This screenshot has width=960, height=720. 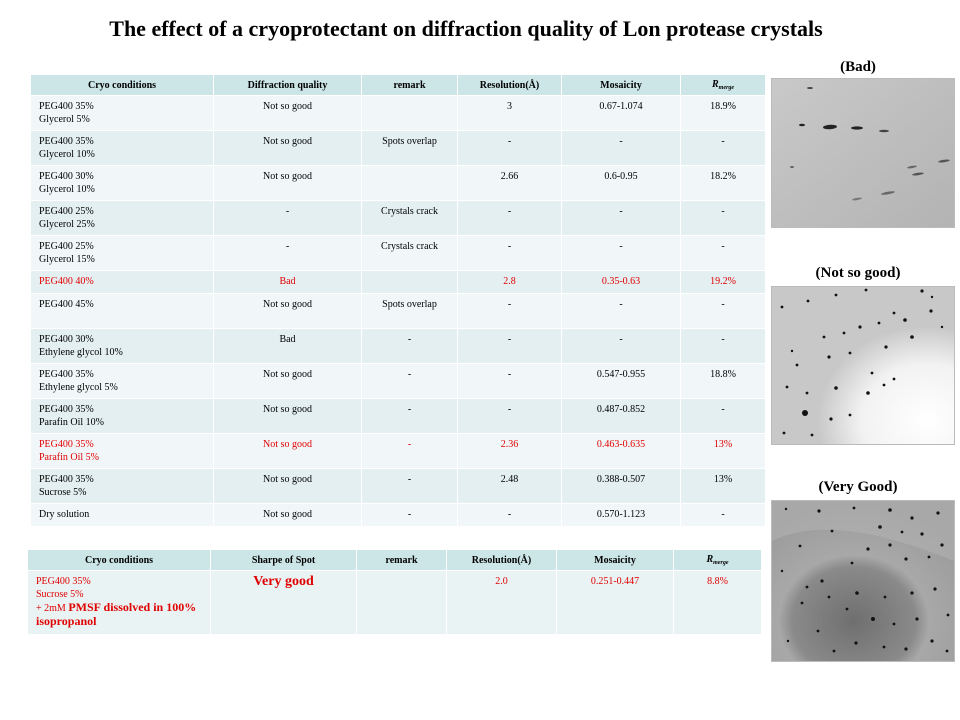 I want to click on cell-cryo-conditions: PEG400 35% Parafin Oil 10%, so click(x=122, y=416).